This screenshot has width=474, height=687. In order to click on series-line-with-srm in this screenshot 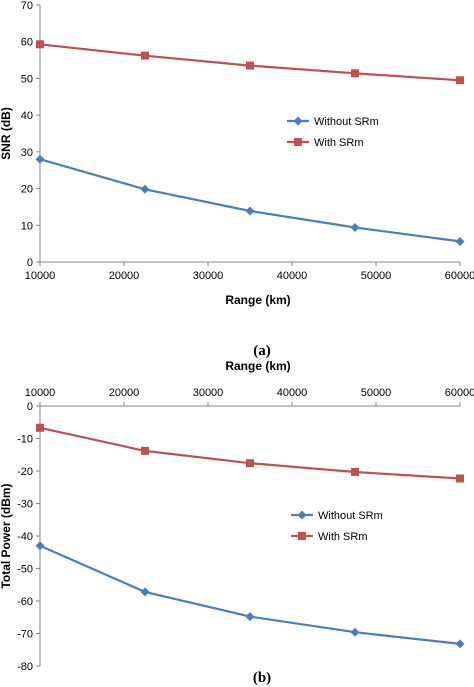, I will do `click(250, 453)`.